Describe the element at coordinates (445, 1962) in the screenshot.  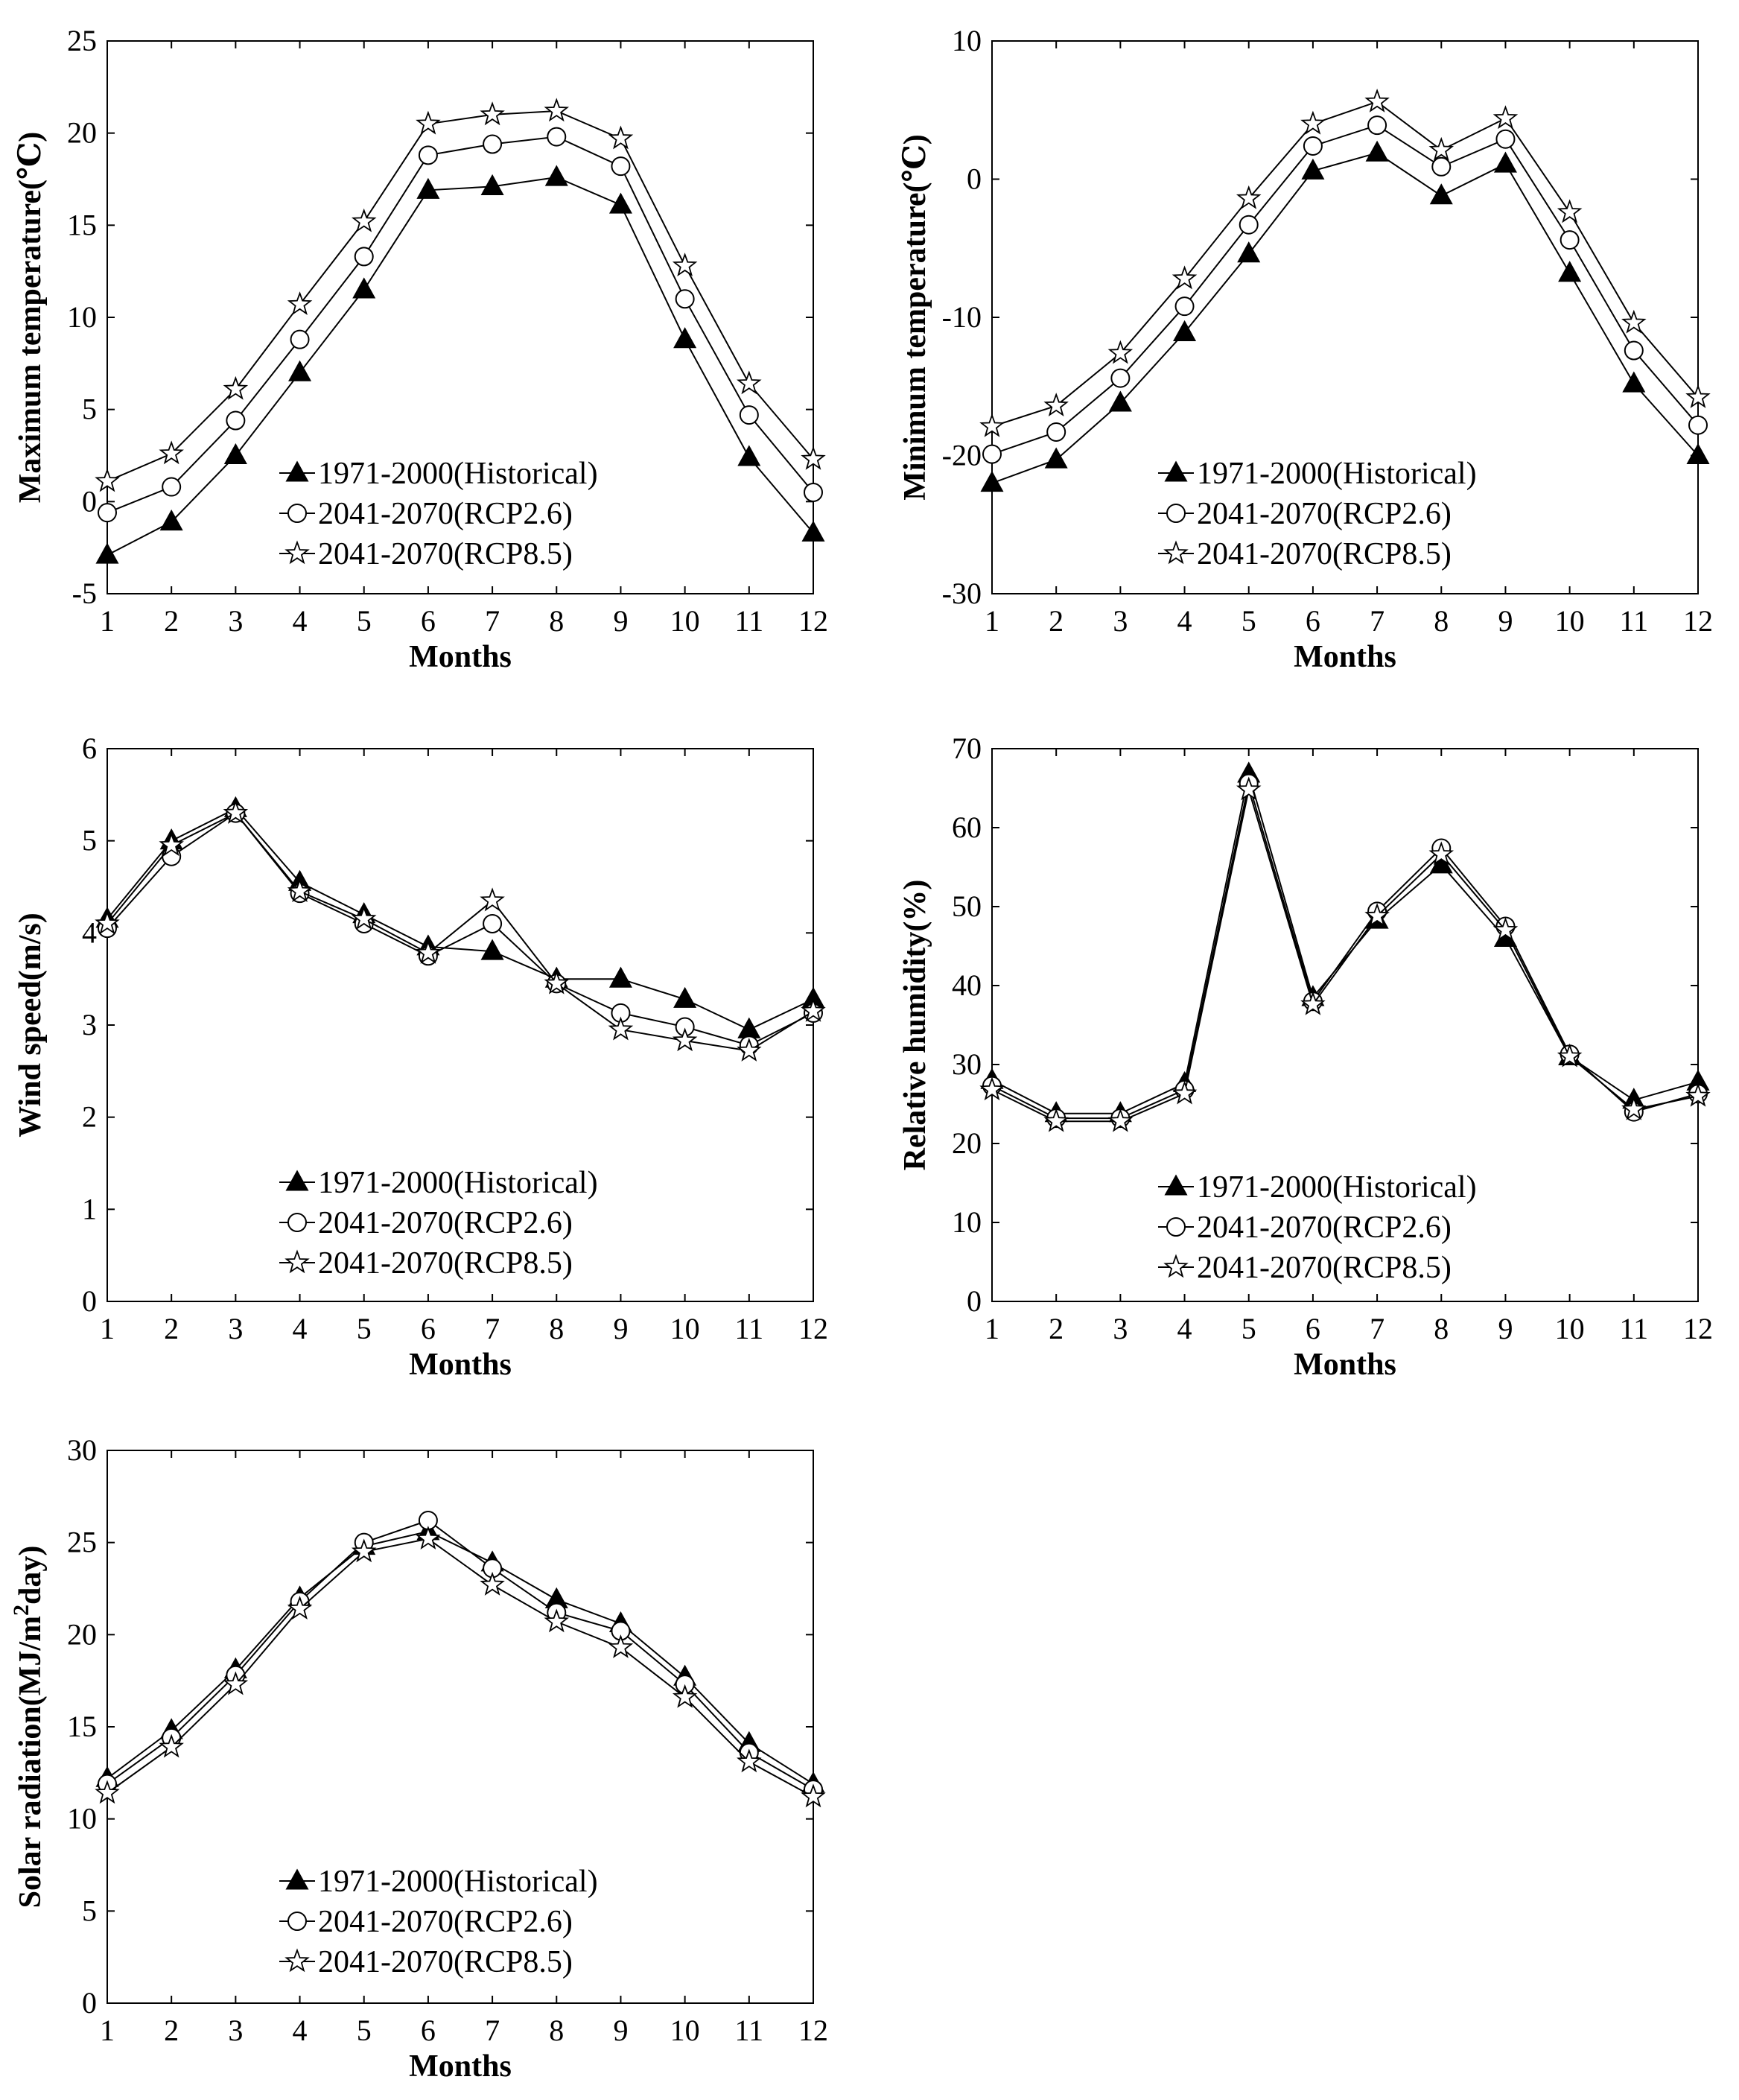
I see `legend-label: 2041-2070(RCP8.5)` at that location.